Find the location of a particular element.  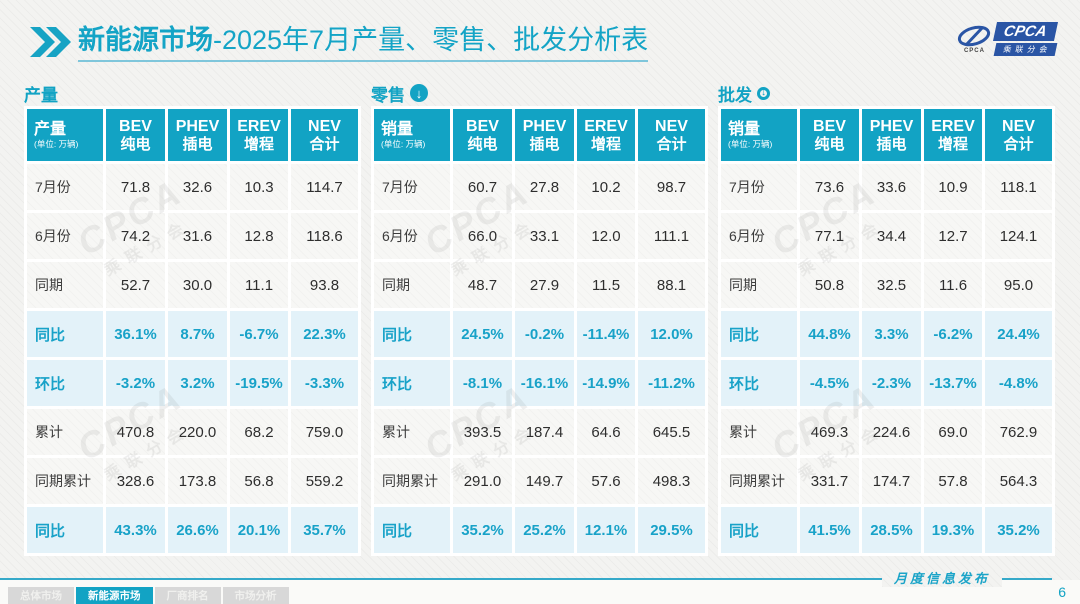

footer-rule is located at coordinates (526, 579).